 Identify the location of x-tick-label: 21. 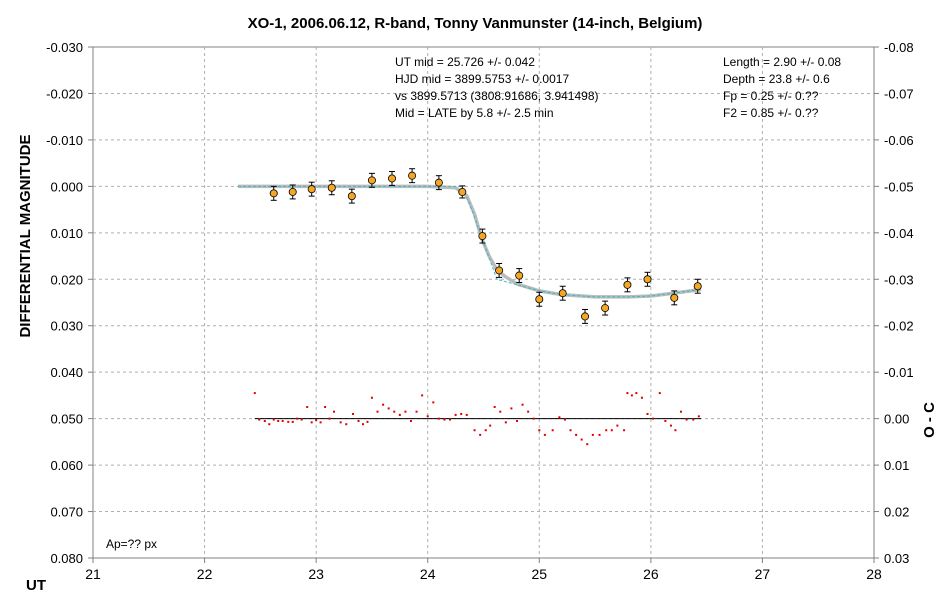
(93, 574).